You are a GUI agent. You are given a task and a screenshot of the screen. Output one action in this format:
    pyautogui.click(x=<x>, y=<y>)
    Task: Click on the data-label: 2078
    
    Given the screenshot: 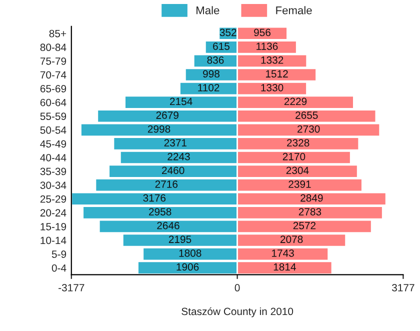 What is the action you would take?
    pyautogui.click(x=291, y=240)
    